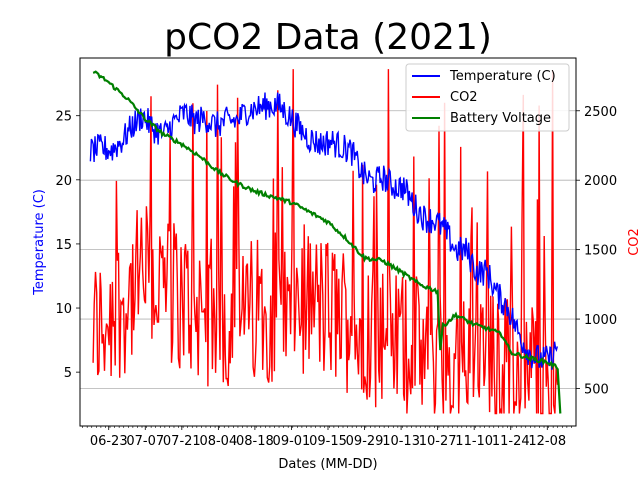 This screenshot has height=480, width=640. I want to click on y-right-tick-label-1500: 1500, so click(600, 251).